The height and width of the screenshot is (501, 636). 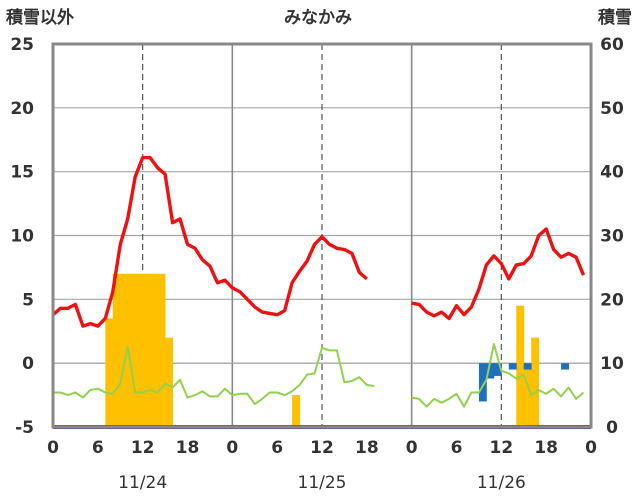 I want to click on left-tick-label: 20, so click(x=22, y=109).